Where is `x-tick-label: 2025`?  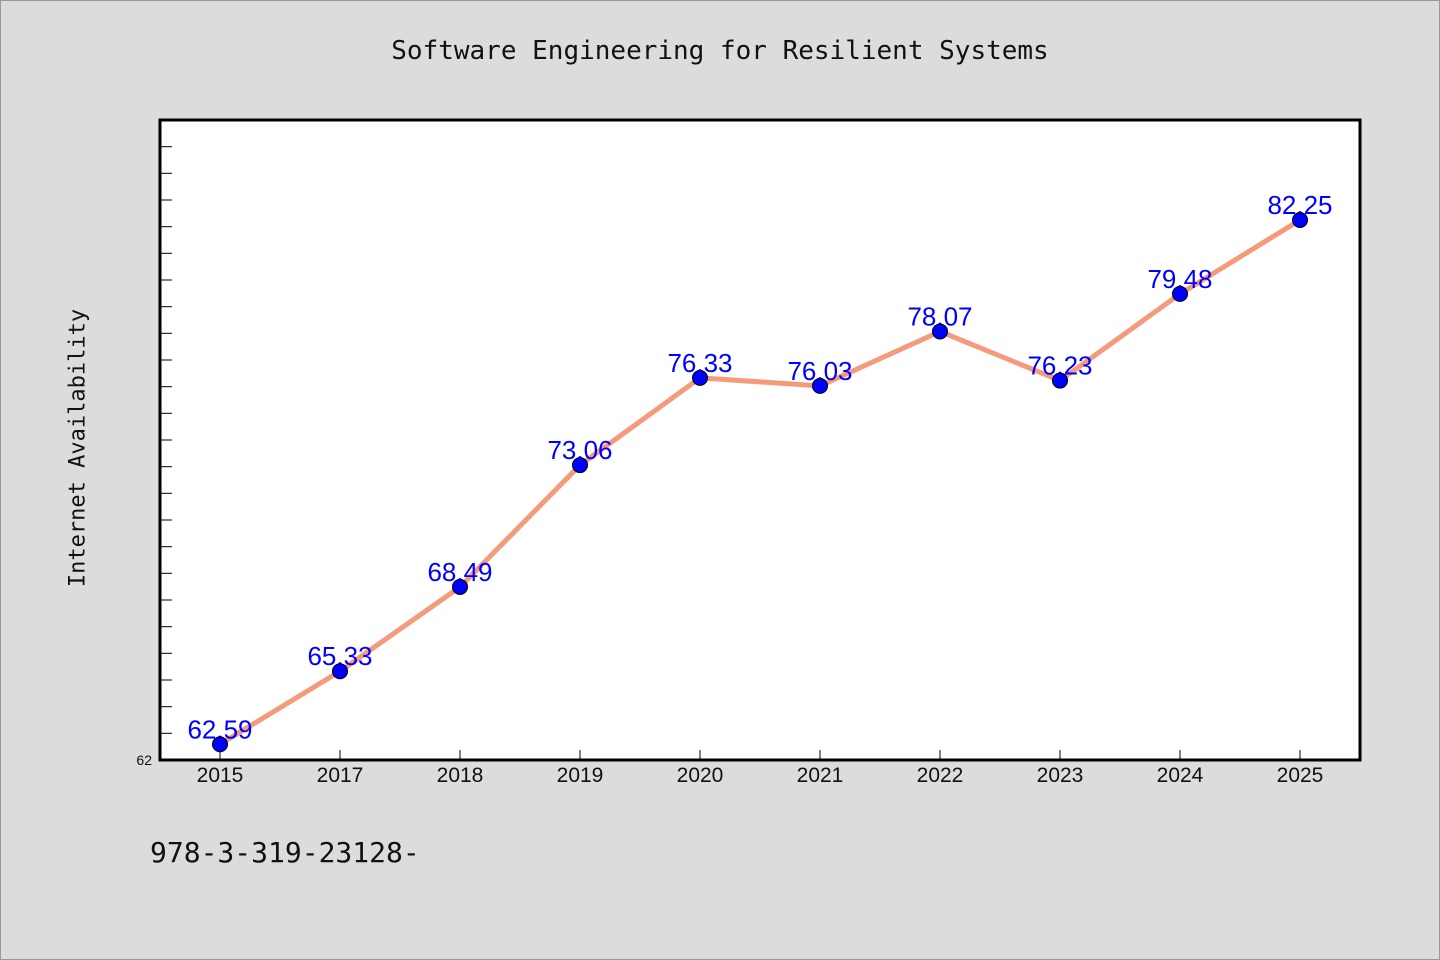 x-tick-label: 2025 is located at coordinates (1300, 775).